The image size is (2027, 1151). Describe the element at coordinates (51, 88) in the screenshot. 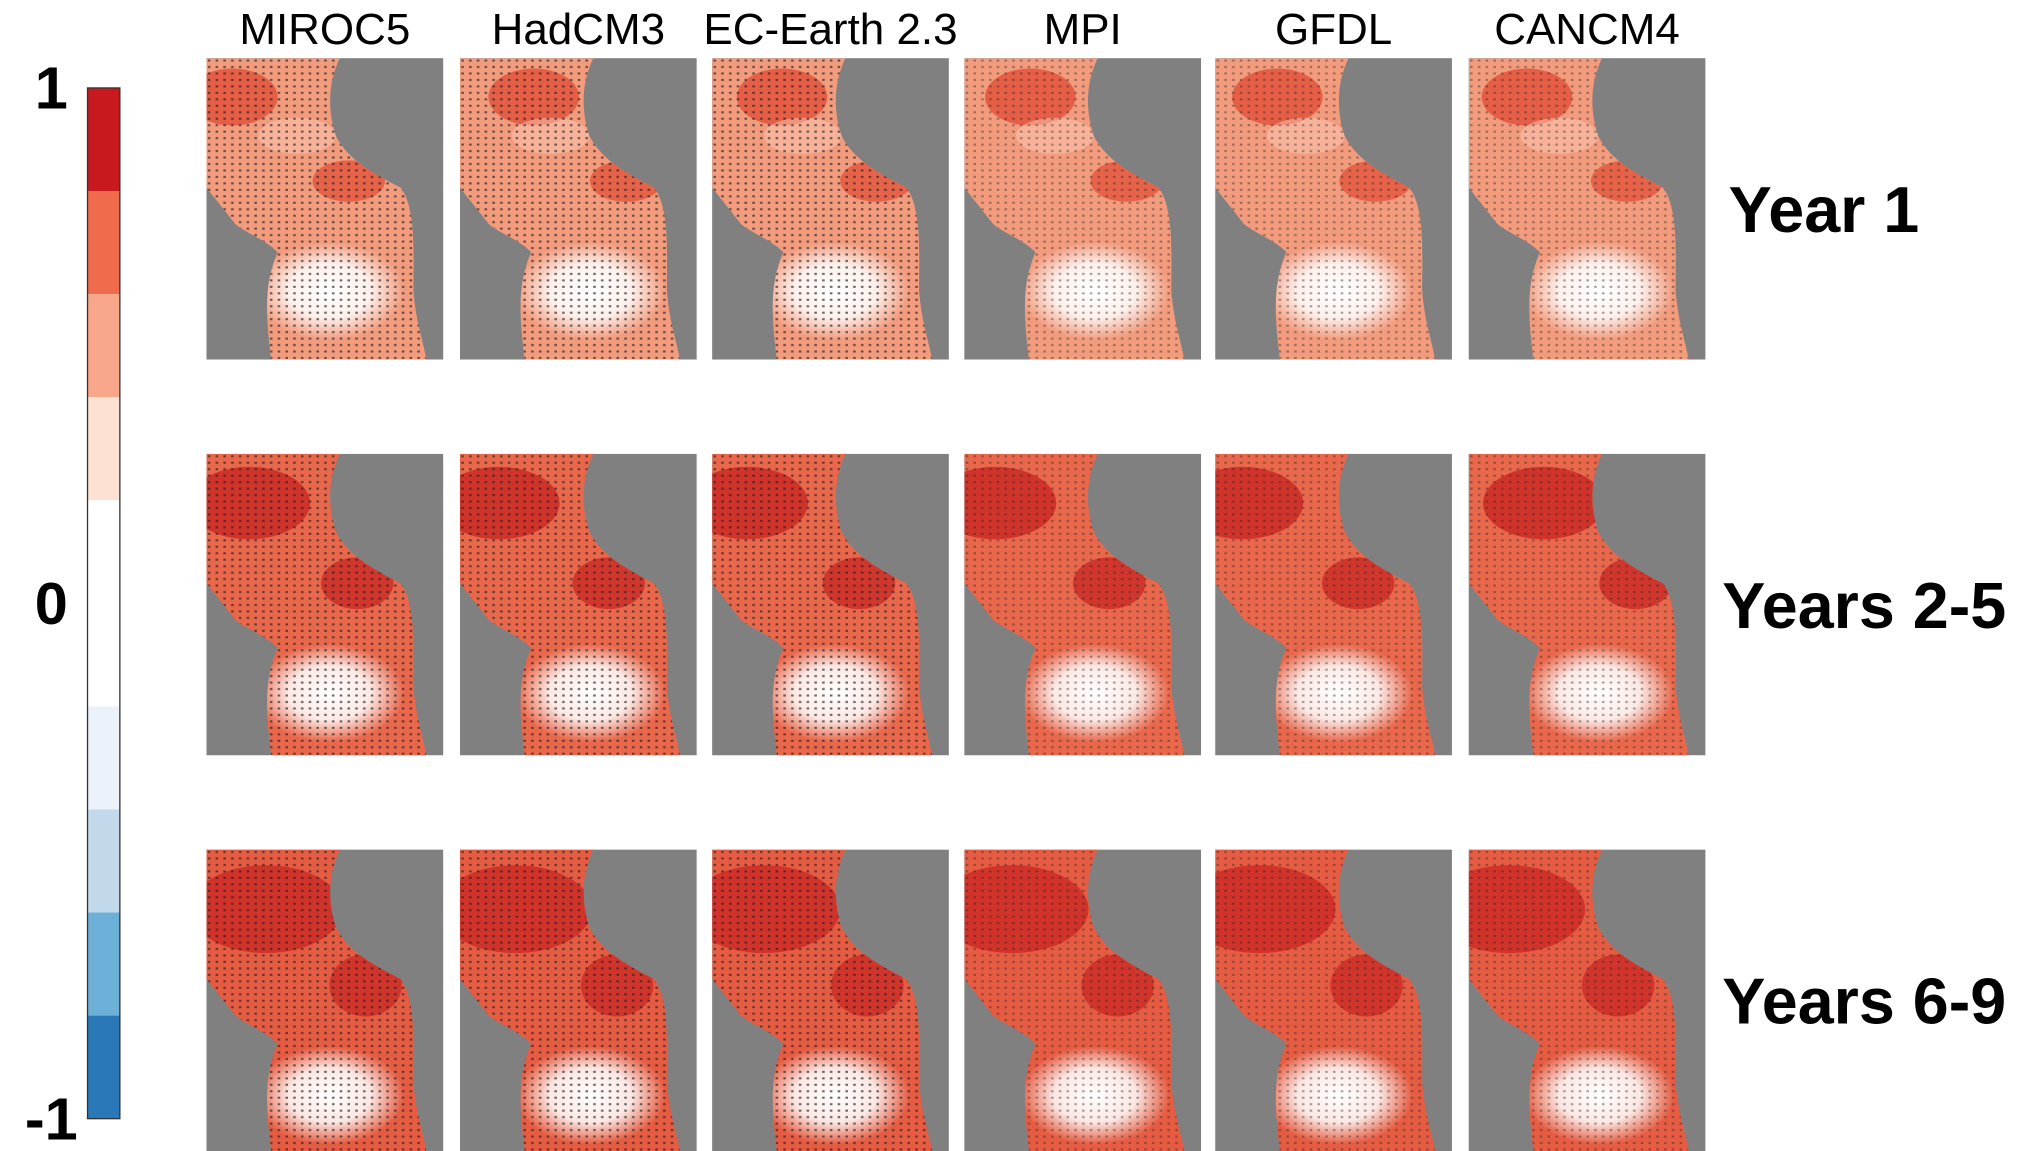

I see `colorbar-tick-label: 1` at that location.